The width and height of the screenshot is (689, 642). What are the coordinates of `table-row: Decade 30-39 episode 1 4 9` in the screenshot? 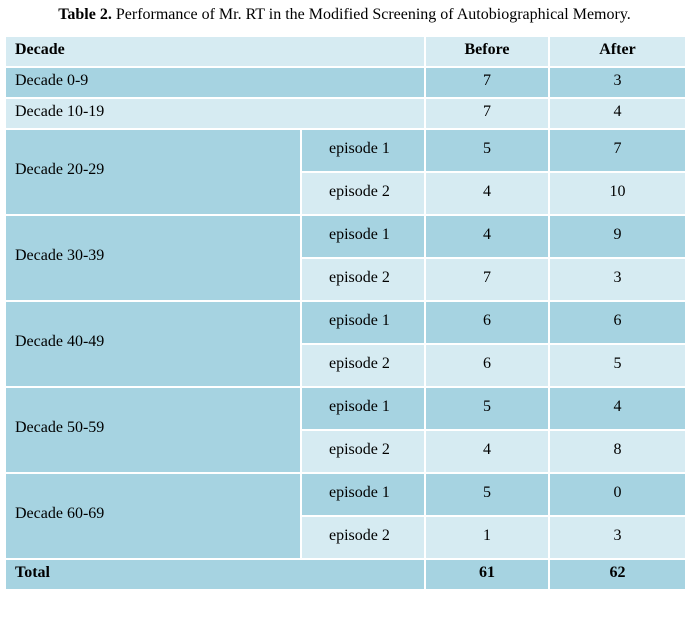 It's located at (346, 258).